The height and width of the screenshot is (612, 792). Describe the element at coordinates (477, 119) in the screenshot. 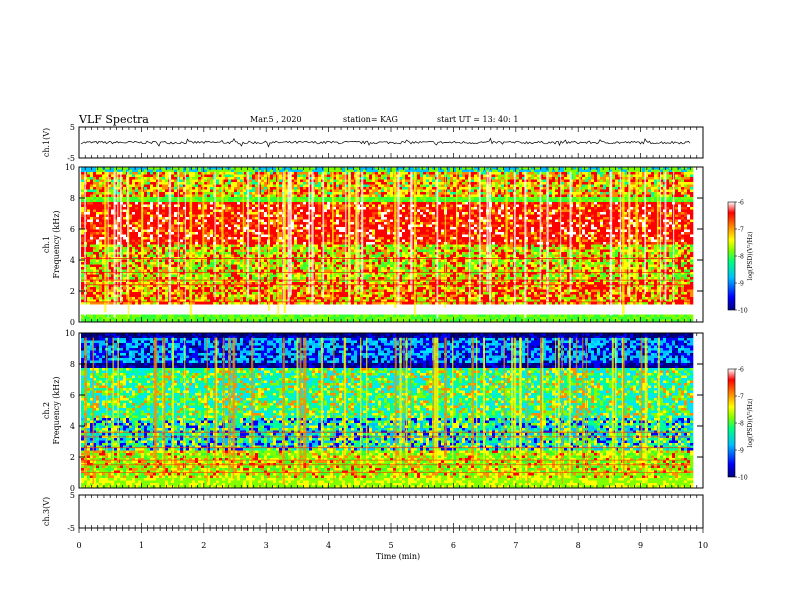

I see `start-time-label: start UT = 13: 40: 1` at that location.